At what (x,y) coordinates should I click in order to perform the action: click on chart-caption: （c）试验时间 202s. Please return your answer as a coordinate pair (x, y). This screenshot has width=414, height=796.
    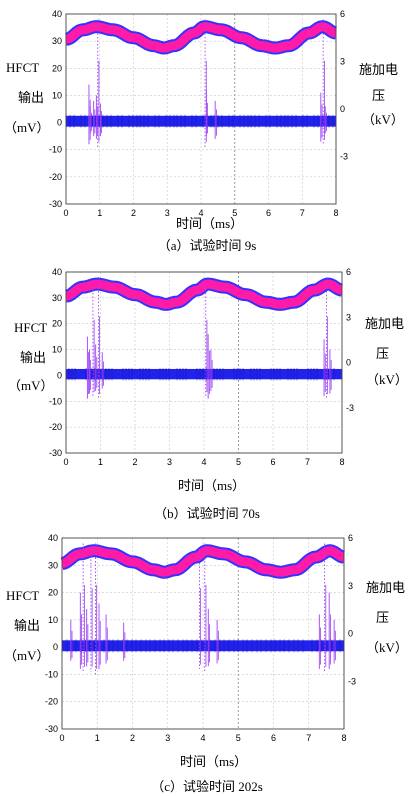
    Looking at the image, I should click on (207, 786).